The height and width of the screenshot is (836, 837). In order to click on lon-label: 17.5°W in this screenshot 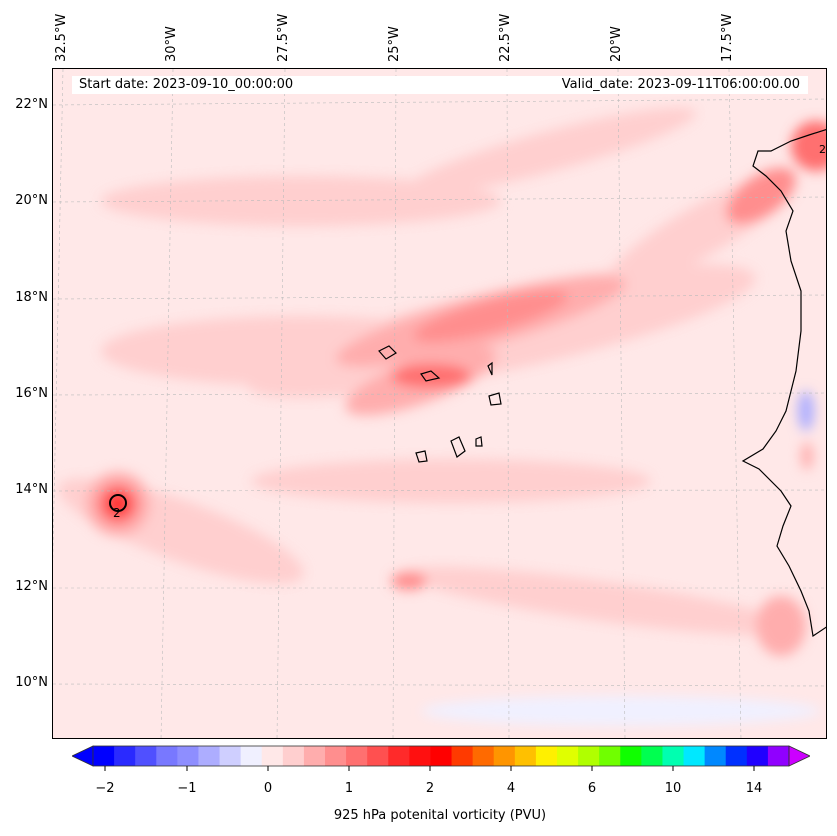, I will do `click(727, 37)`.